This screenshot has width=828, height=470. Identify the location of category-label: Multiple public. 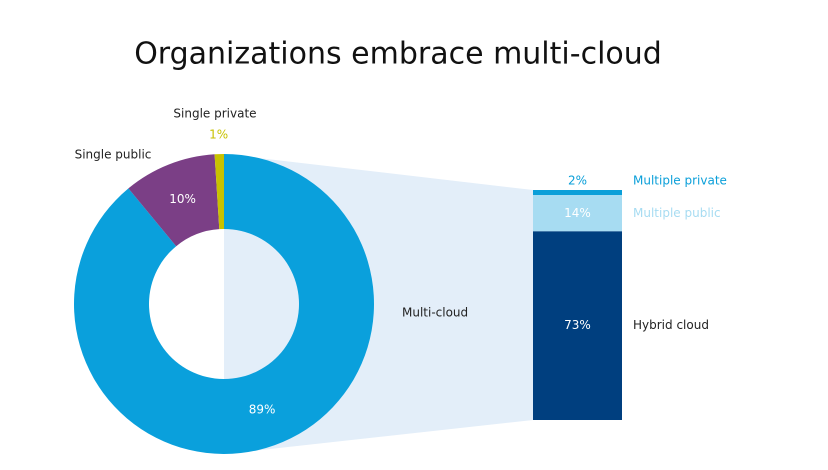
(677, 213).